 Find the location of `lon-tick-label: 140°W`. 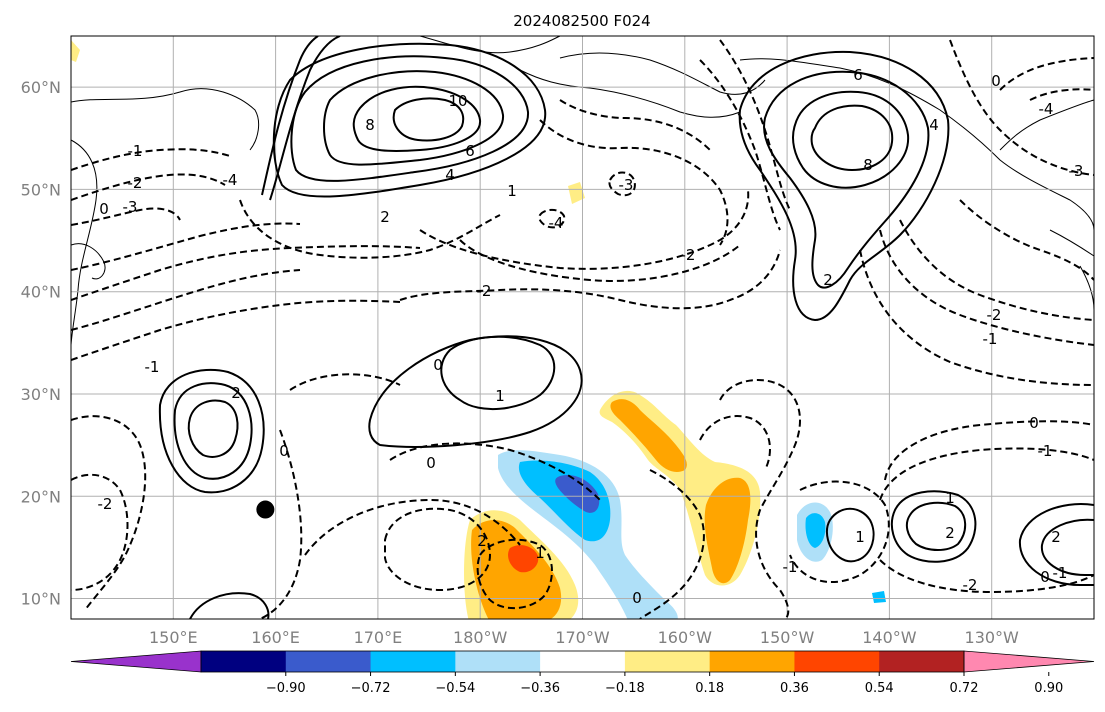

lon-tick-label: 140°W is located at coordinates (889, 637).